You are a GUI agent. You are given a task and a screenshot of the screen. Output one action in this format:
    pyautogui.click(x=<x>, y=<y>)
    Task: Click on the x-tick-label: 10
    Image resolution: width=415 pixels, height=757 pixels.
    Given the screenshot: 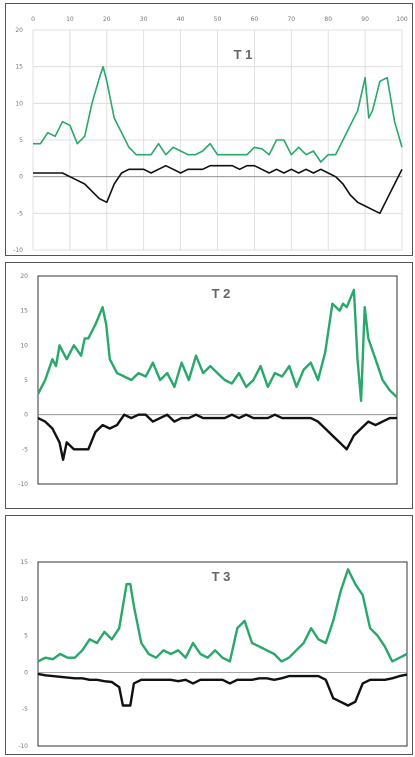 What is the action you would take?
    pyautogui.click(x=70, y=19)
    